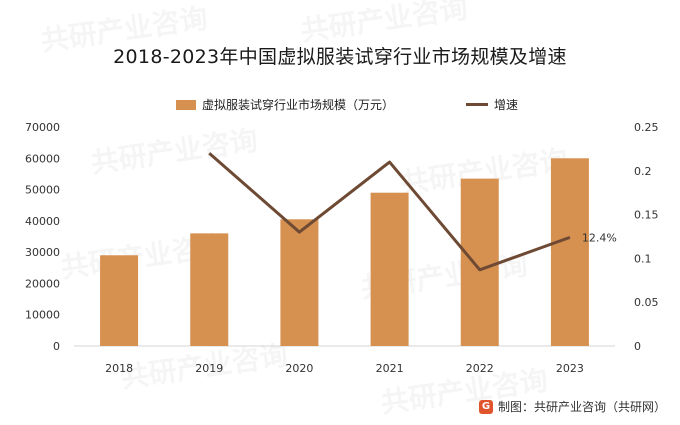 This screenshot has width=680, height=425. What do you see at coordinates (42, 315) in the screenshot?
I see `y-left-tick-label: 10000` at bounding box center [42, 315].